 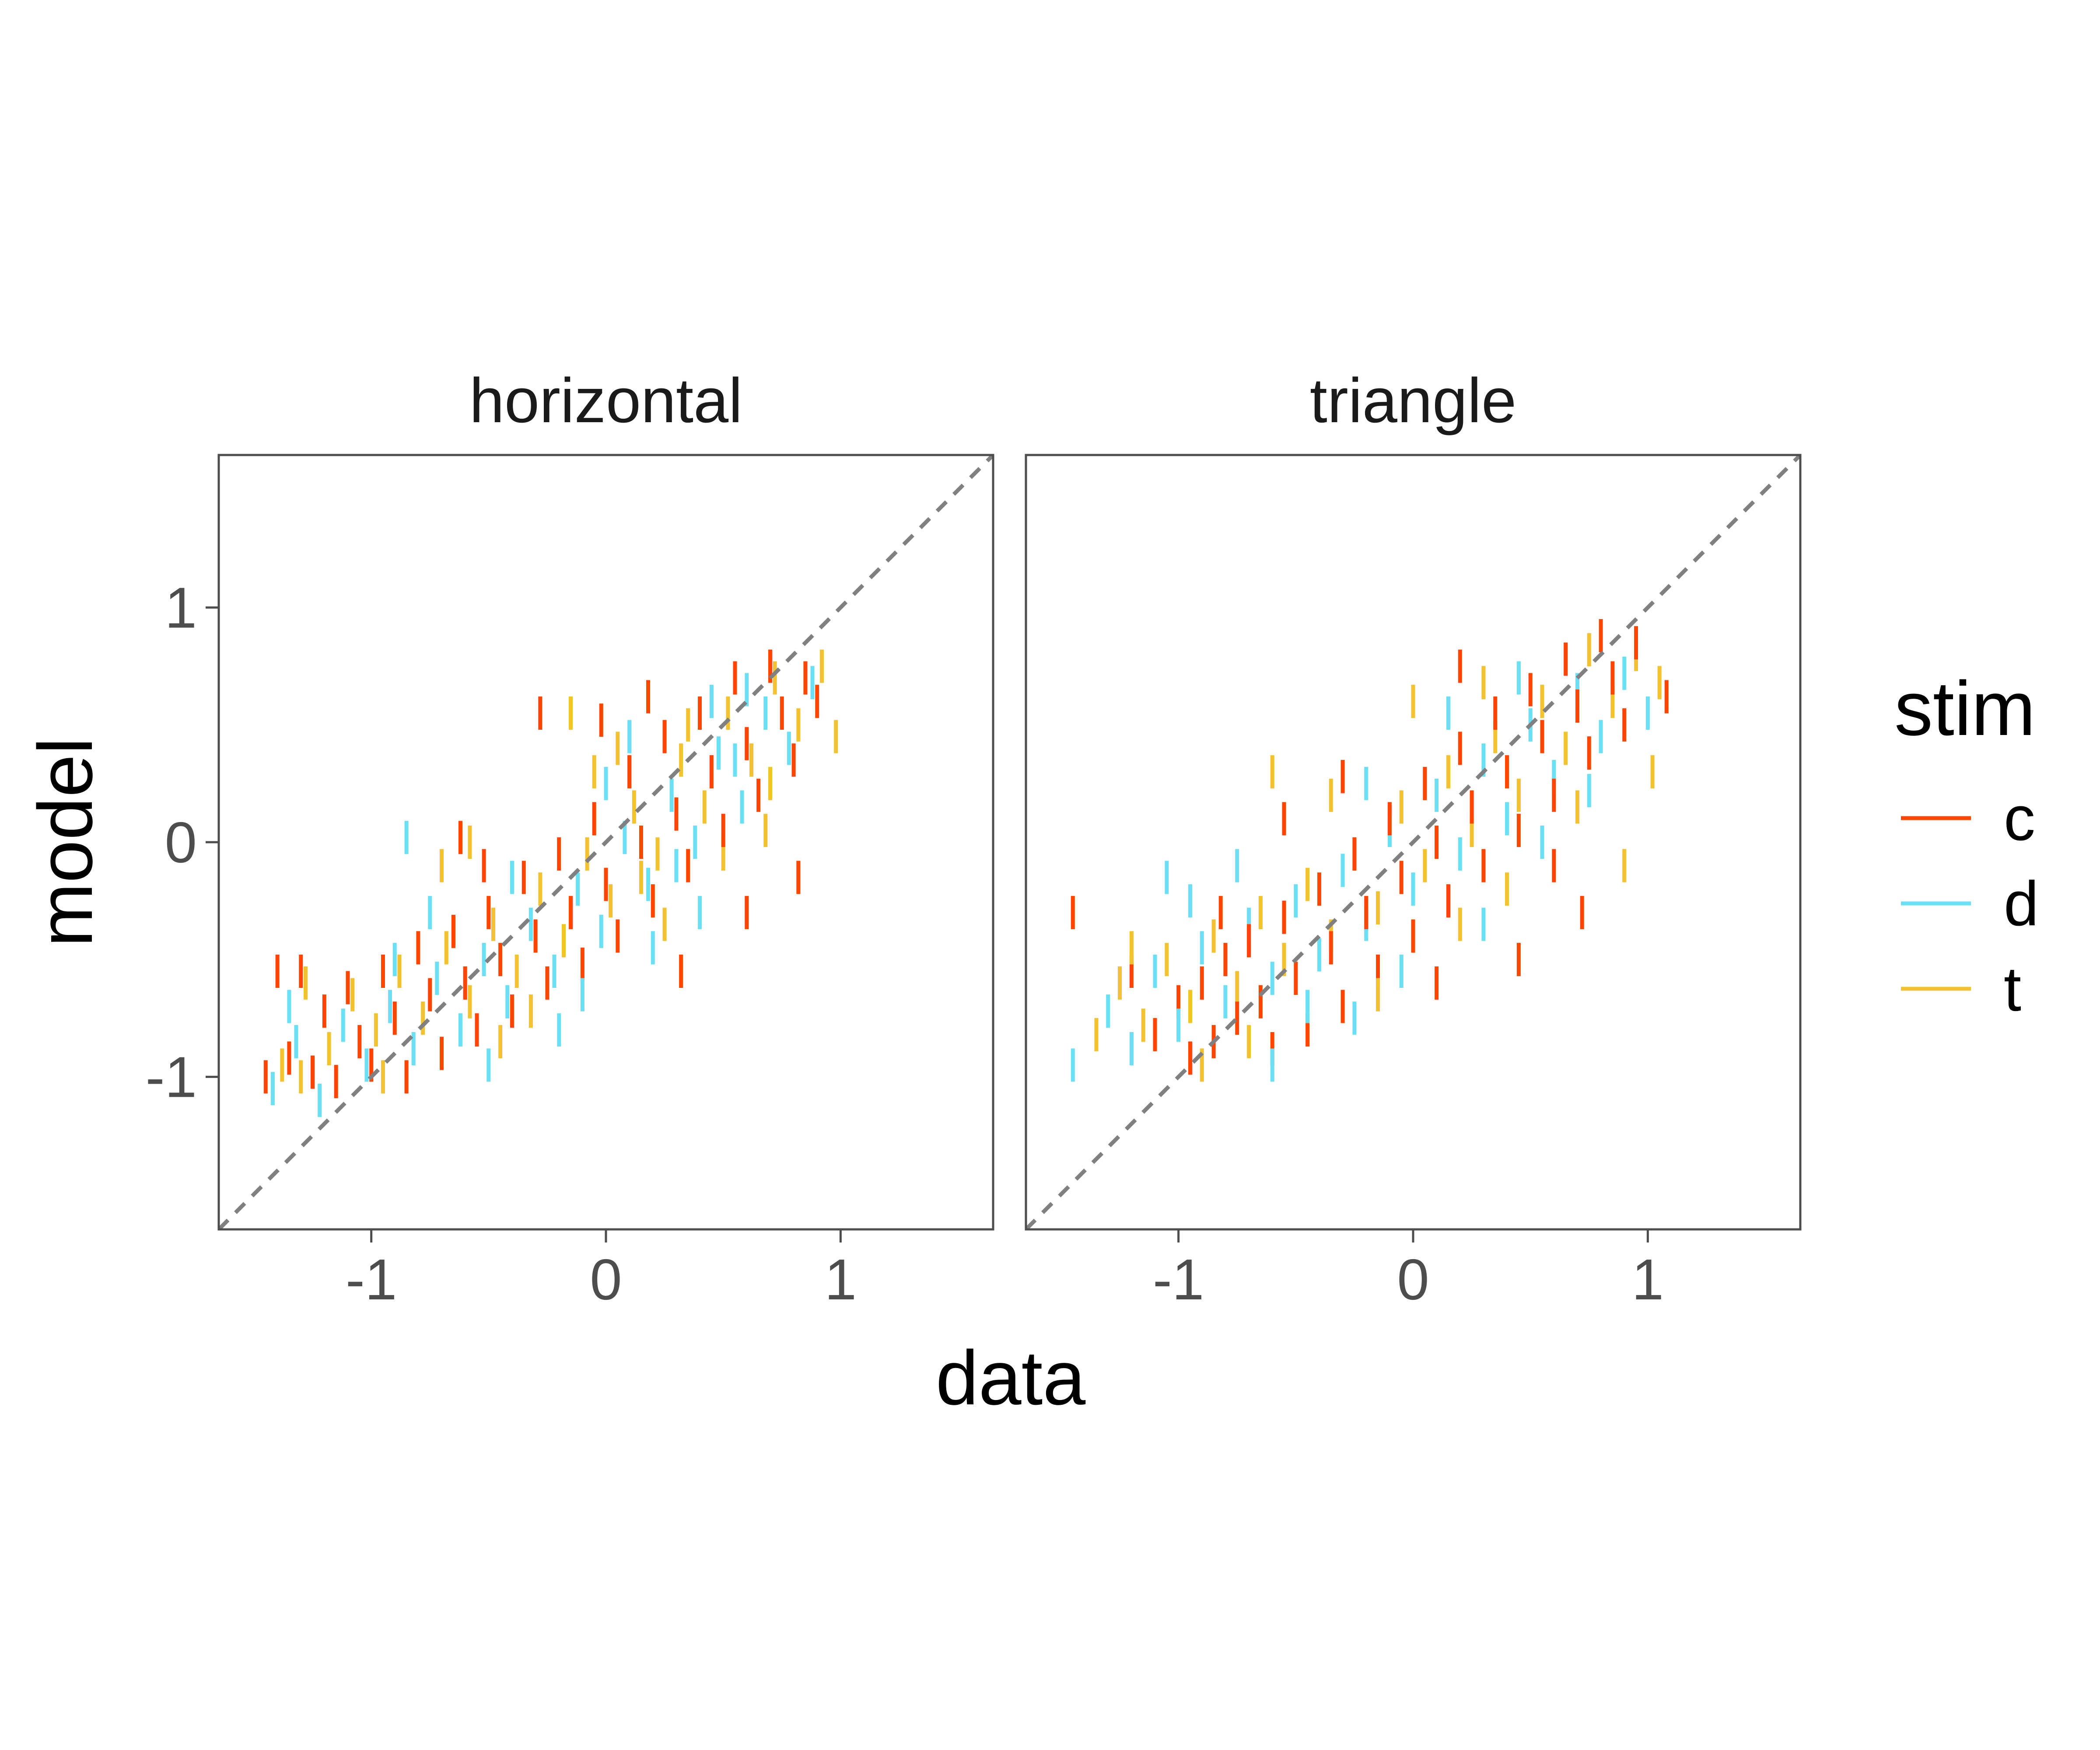 I want to click on y-tick-label: 1, so click(x=181, y=608).